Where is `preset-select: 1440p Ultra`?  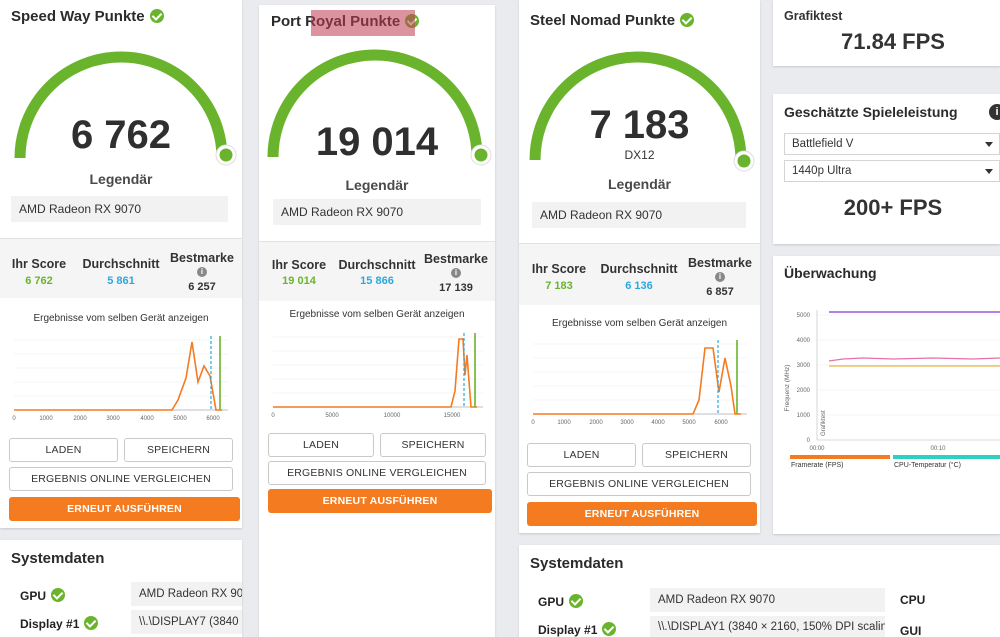
preset-select: 1440p Ultra is located at coordinates (892, 171).